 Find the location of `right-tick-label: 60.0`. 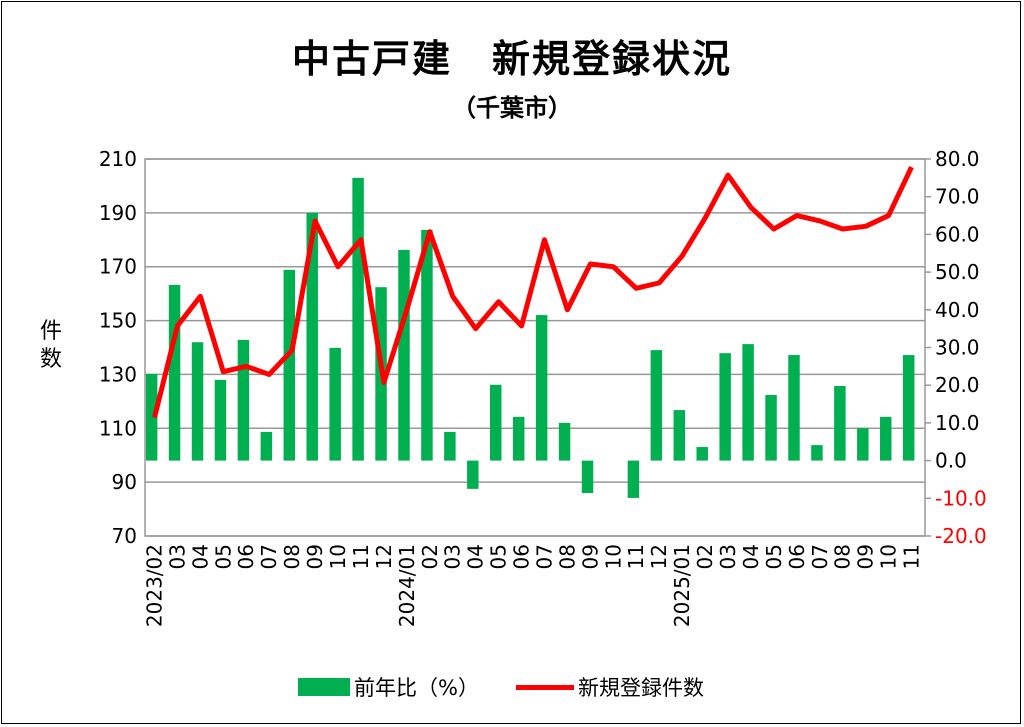

right-tick-label: 60.0 is located at coordinates (957, 234).